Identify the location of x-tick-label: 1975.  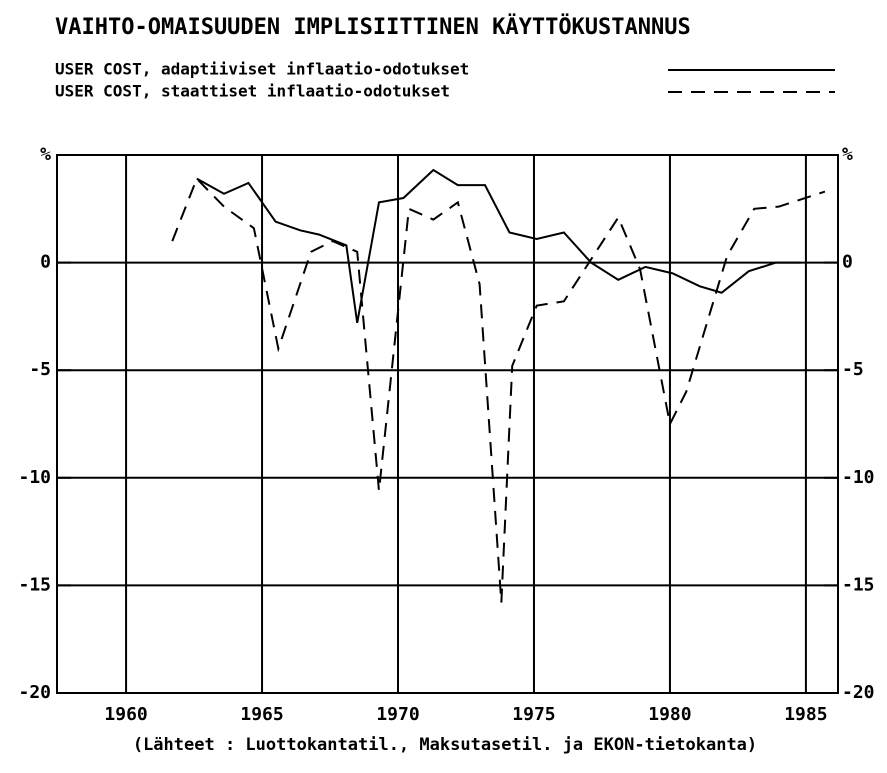
(533, 714).